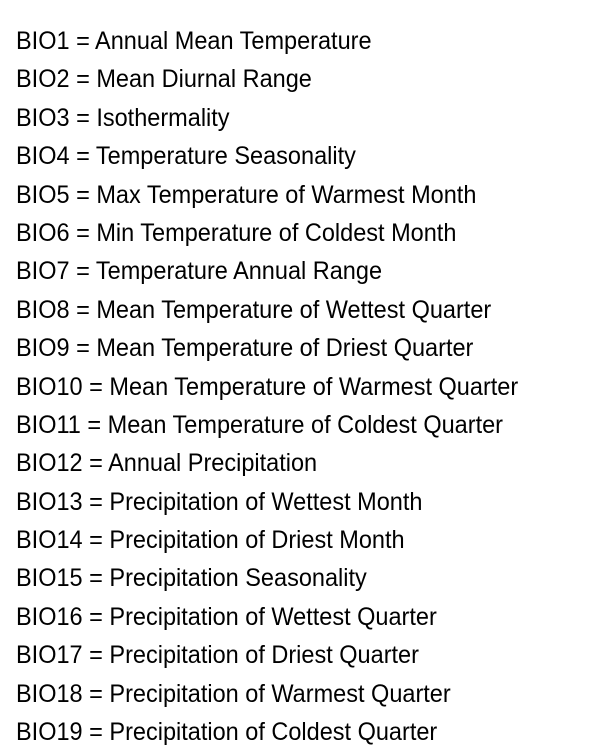 This screenshot has height=756, width=605. What do you see at coordinates (191, 578) in the screenshot?
I see `bio15-definition: BIO15 = Precipitation Seasonality` at bounding box center [191, 578].